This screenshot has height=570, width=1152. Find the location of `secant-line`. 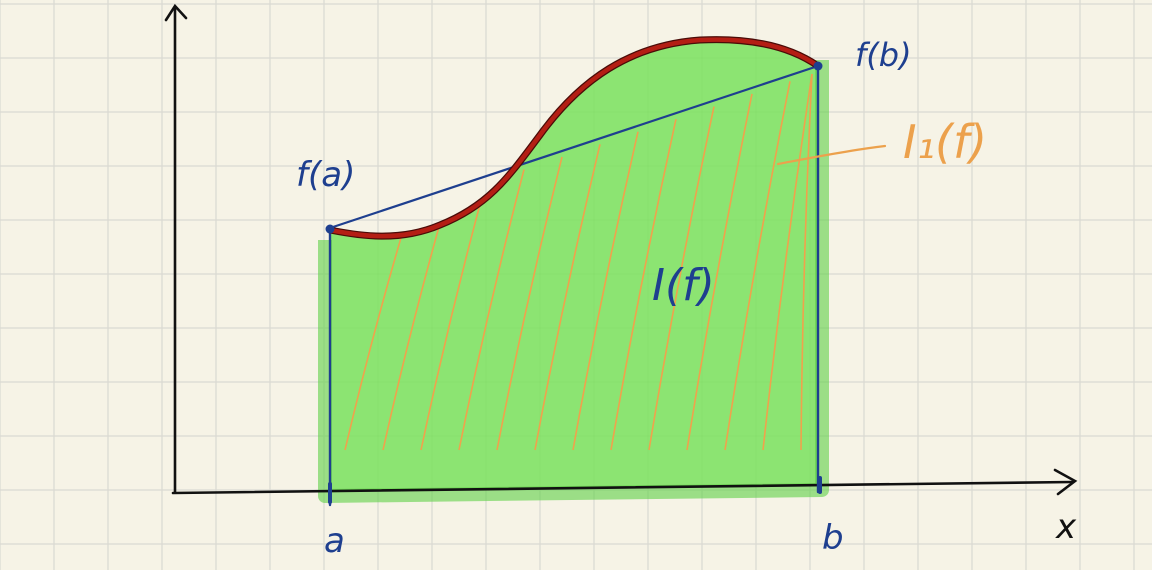

secant-line is located at coordinates (574, 147).